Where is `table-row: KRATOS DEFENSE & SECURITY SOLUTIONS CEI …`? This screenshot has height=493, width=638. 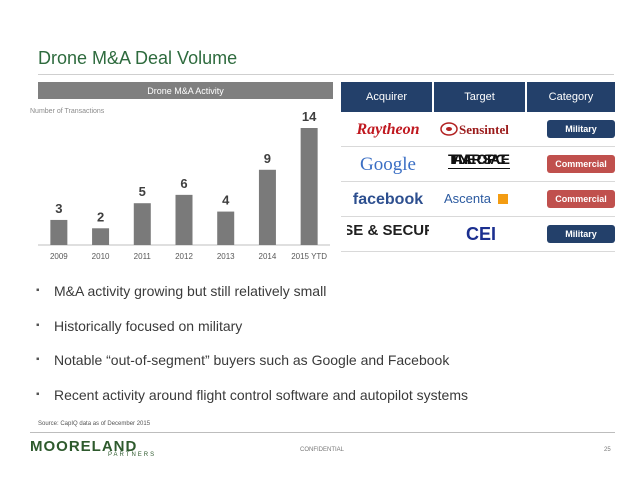 table-row: KRATOS DEFENSE & SECURITY SOLUTIONS CEI … is located at coordinates (478, 234).